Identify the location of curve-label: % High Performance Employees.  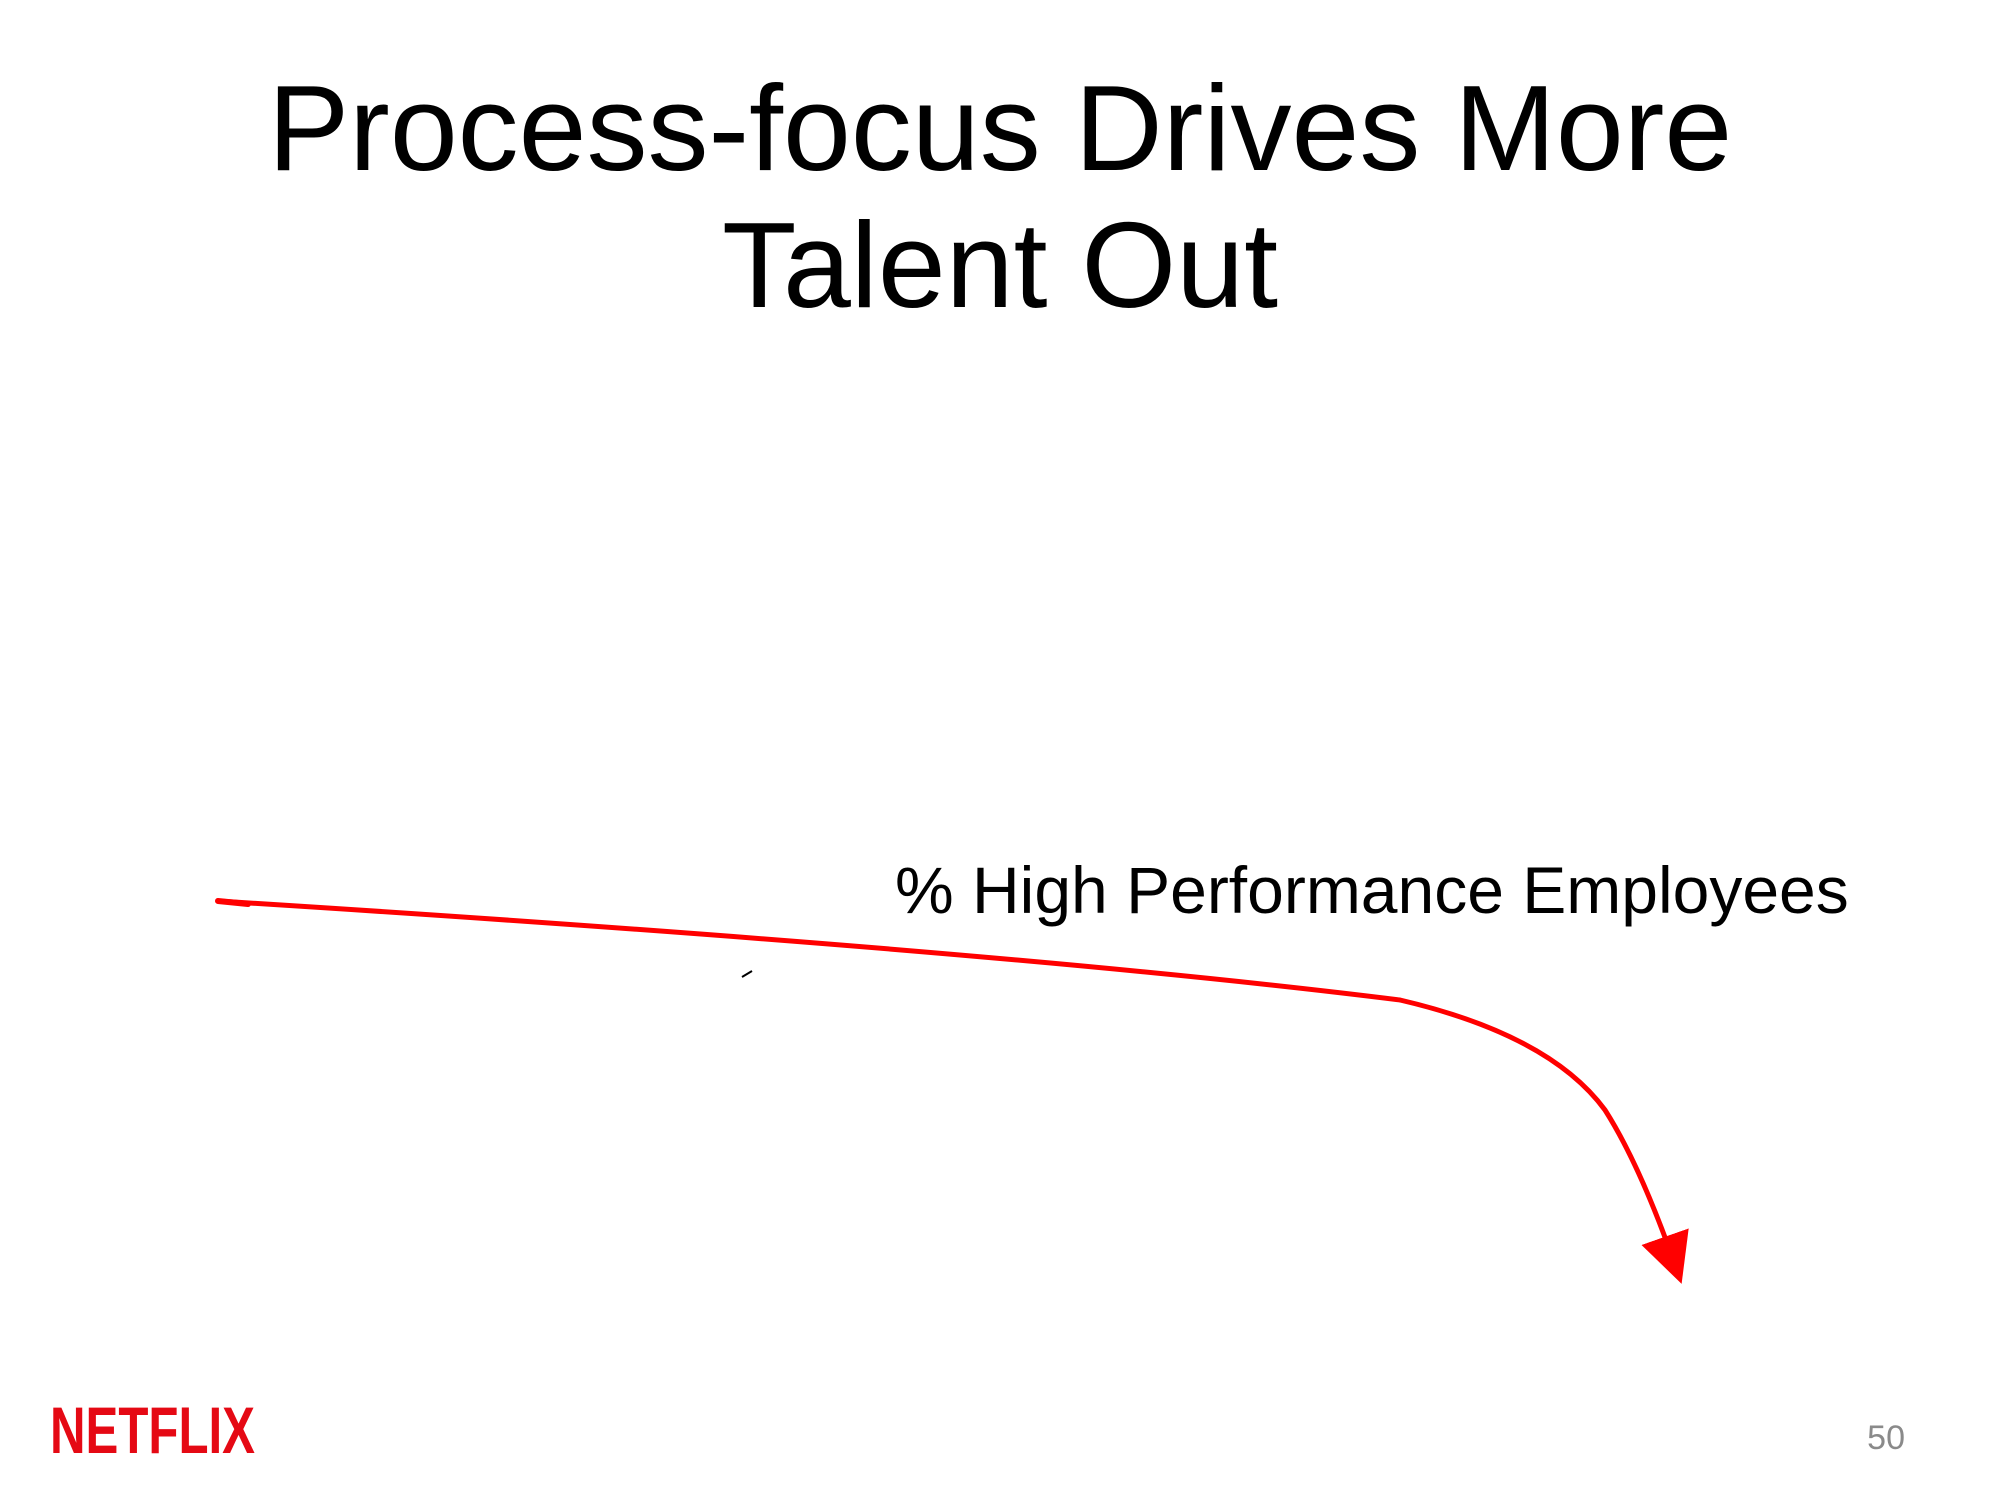
(1372, 890).